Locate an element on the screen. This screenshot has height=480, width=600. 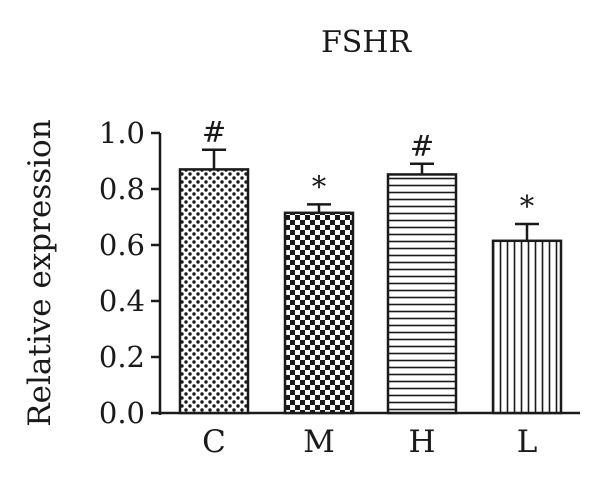
y-tick-label: 0.6 is located at coordinates (122, 245).